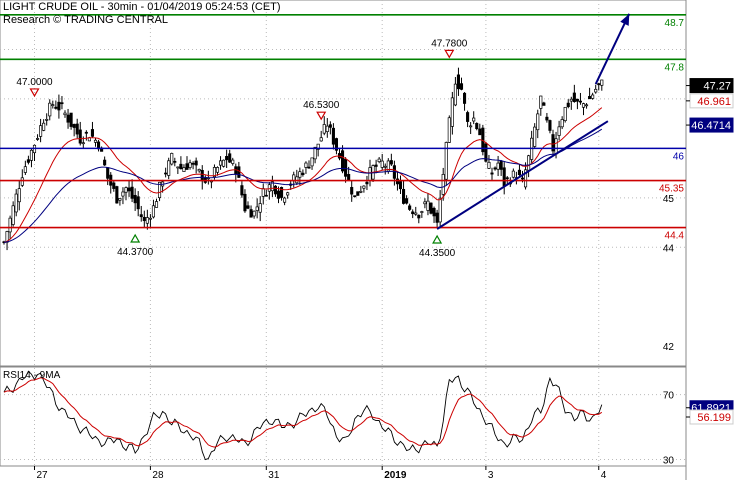 The image size is (735, 485). I want to click on trendline, so click(522, 175).